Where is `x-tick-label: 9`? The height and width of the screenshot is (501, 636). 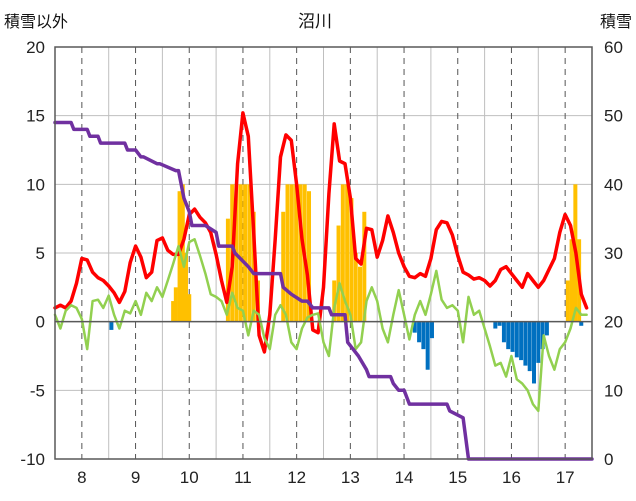 x-tick-label: 9 is located at coordinates (135, 477).